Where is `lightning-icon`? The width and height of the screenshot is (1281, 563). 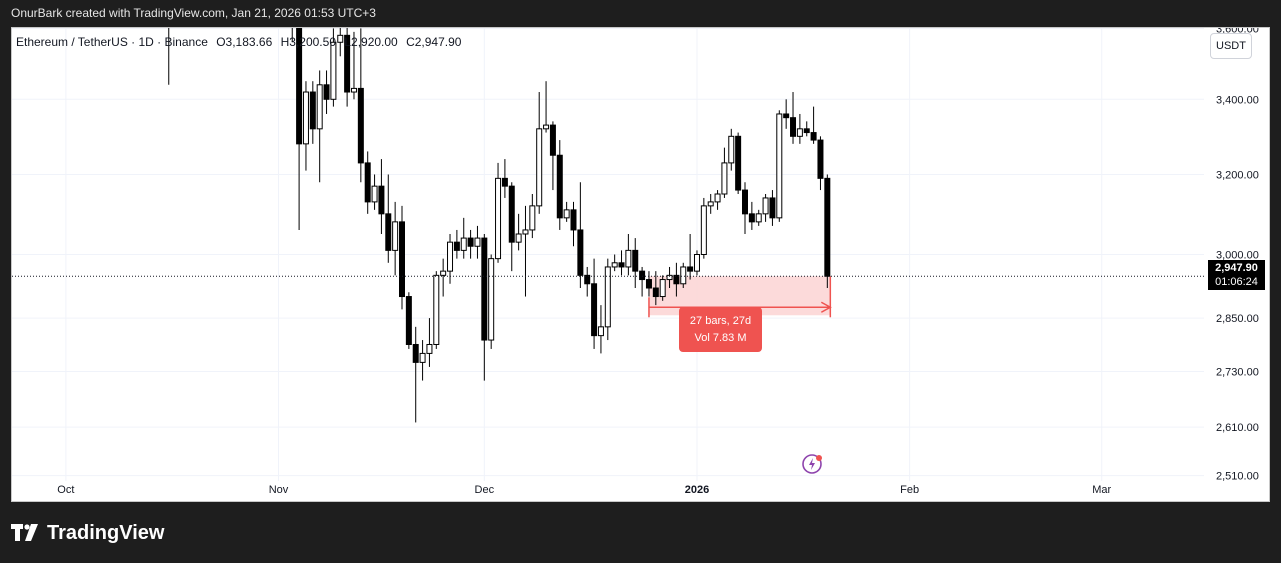 lightning-icon is located at coordinates (812, 463).